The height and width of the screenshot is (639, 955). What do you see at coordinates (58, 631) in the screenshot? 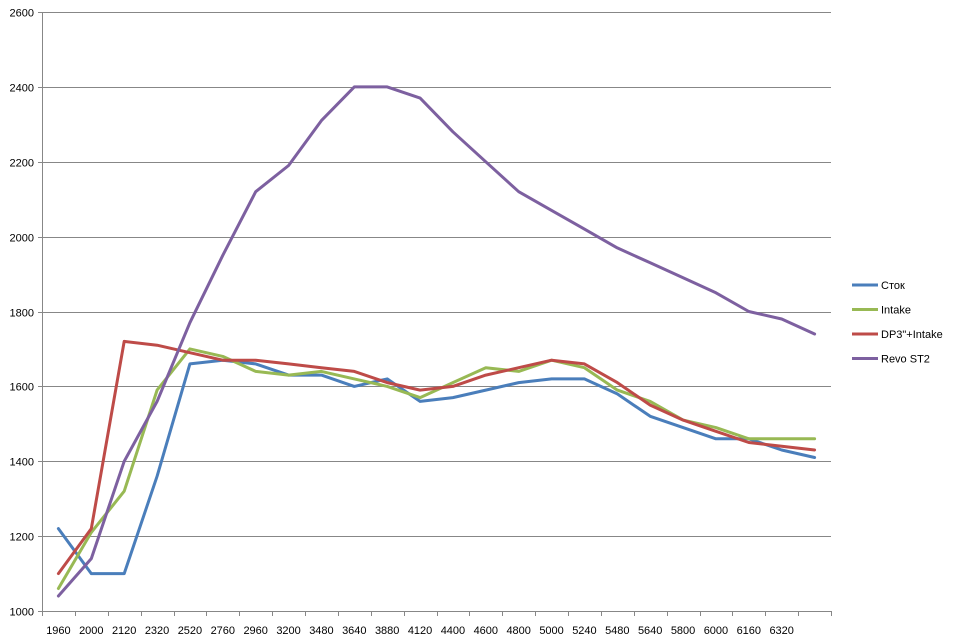
I see `x-tick-label: 1960` at bounding box center [58, 631].